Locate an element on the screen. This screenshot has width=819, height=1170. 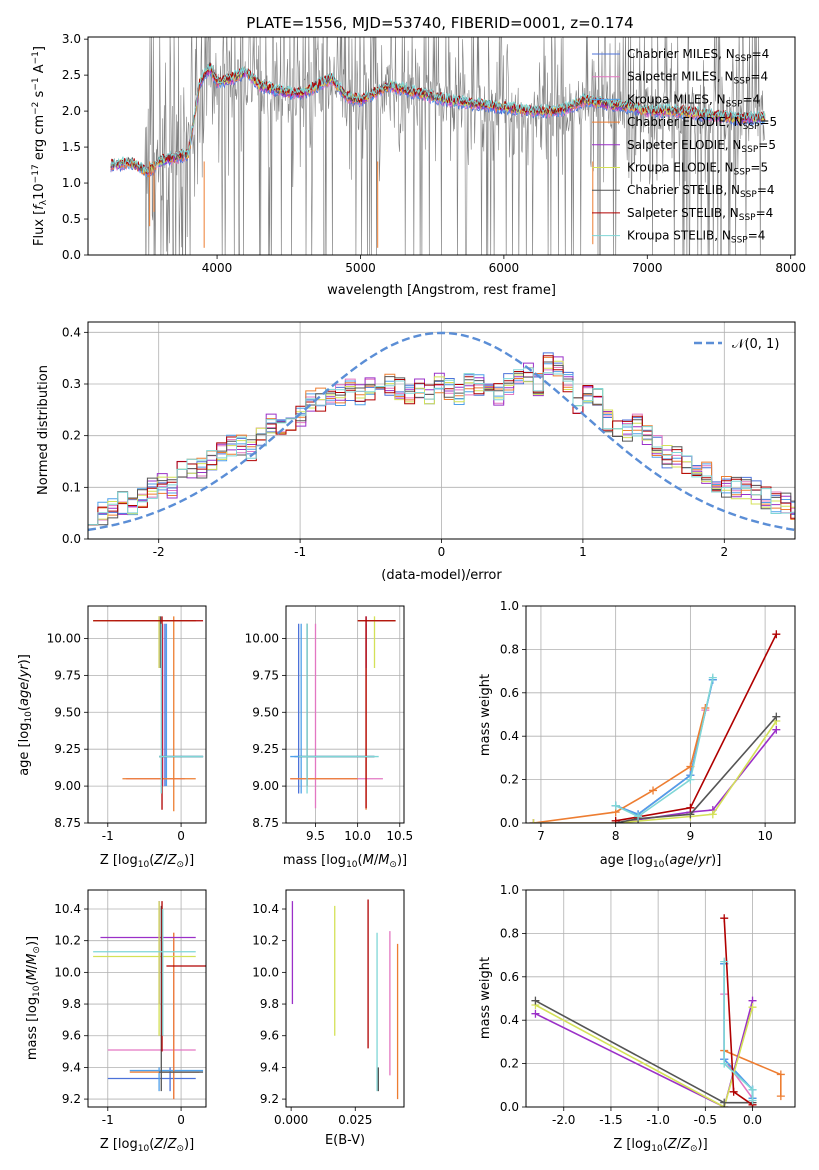
x-tick-label: 4000 is located at coordinates (217, 268).